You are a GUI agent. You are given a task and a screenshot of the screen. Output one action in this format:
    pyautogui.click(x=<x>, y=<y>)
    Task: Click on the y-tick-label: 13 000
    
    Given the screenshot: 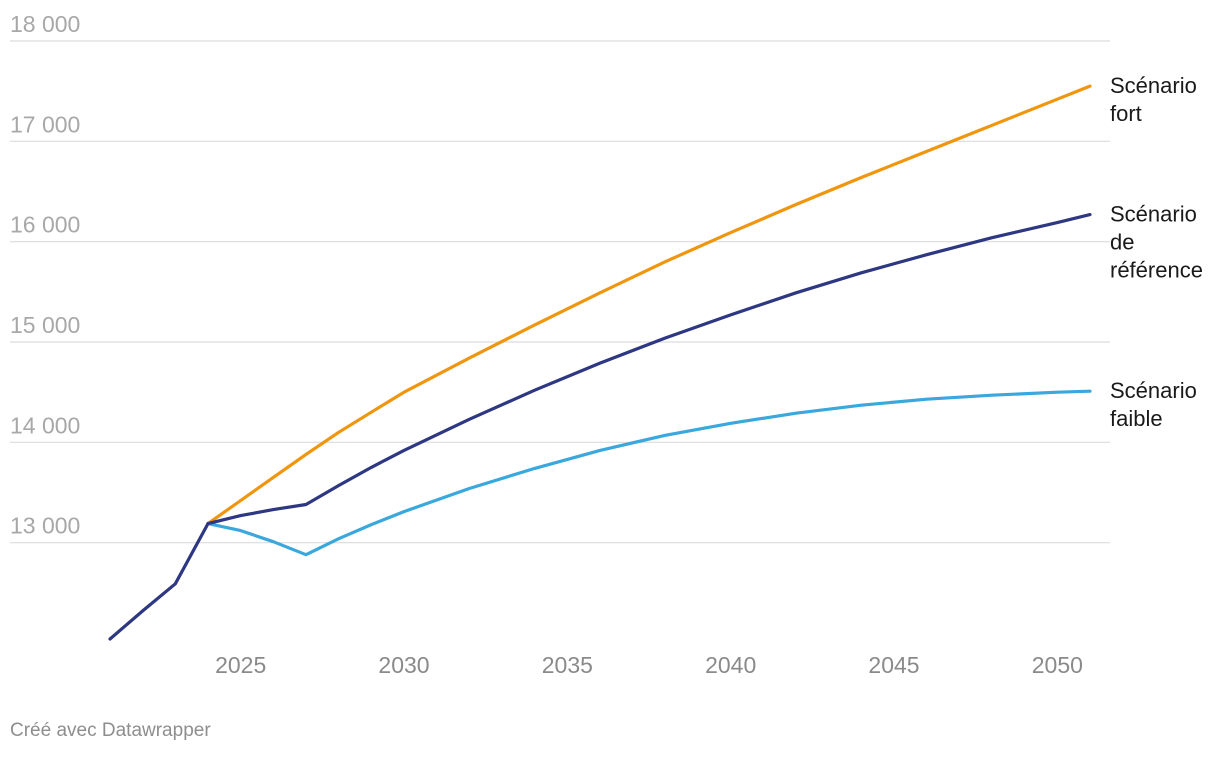 What is the action you would take?
    pyautogui.click(x=45, y=526)
    